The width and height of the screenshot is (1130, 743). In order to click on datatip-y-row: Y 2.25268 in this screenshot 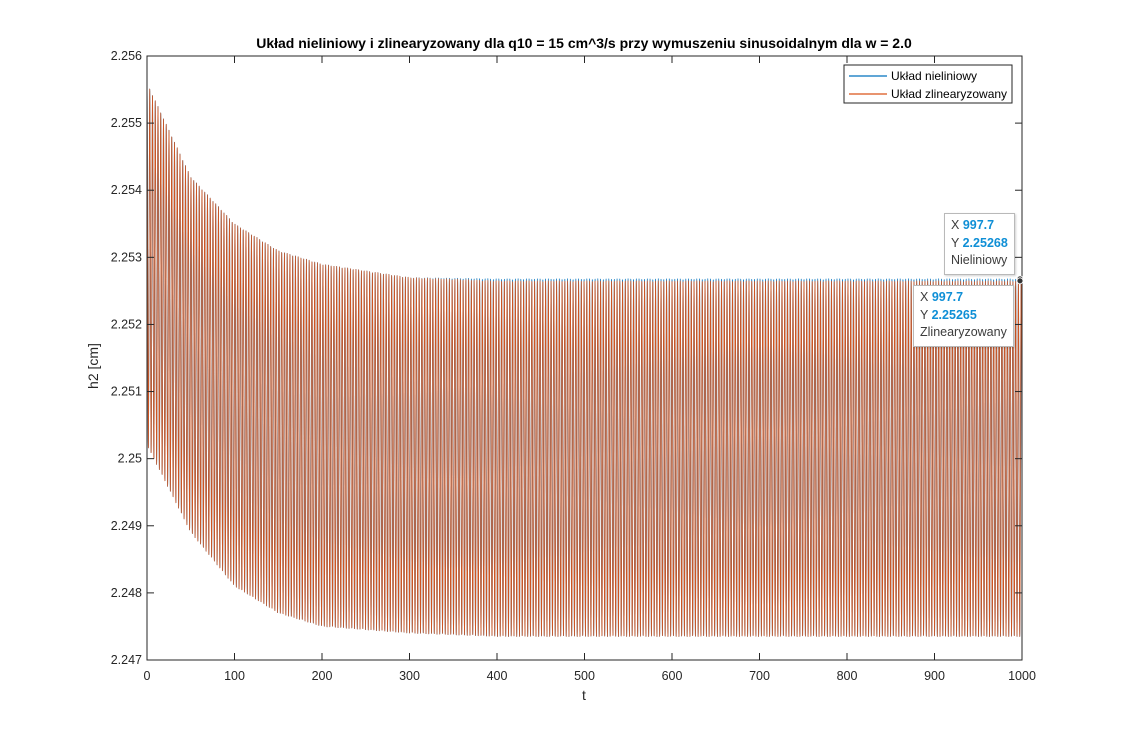, I will do `click(979, 244)`.